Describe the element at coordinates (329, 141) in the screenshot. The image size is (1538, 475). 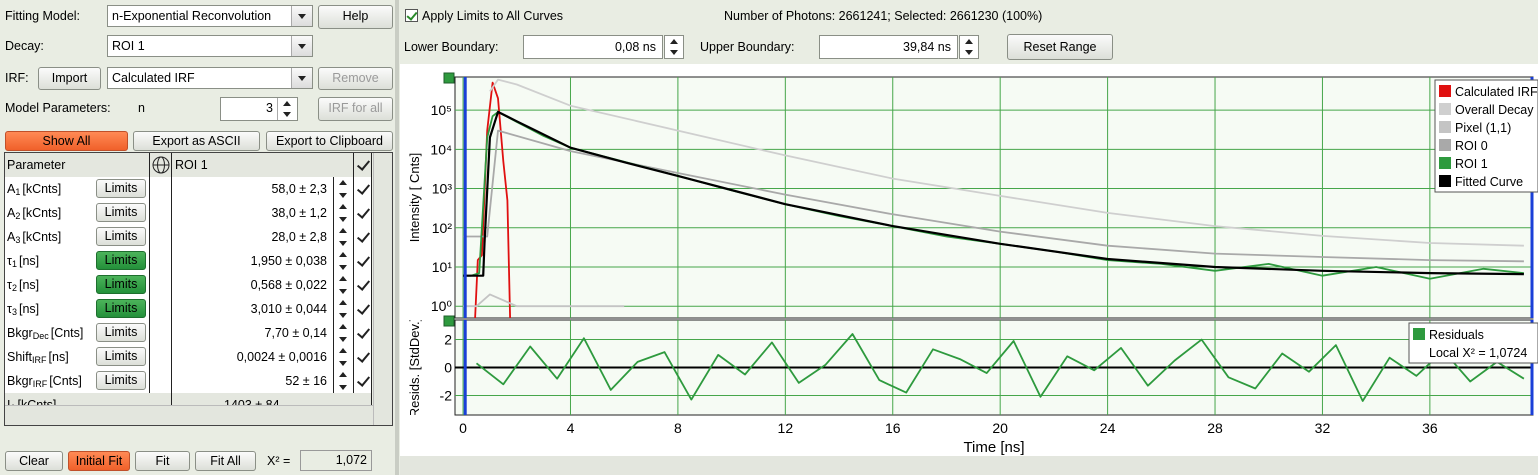
I see `export-clipboard-button: Export to Clipboard` at that location.